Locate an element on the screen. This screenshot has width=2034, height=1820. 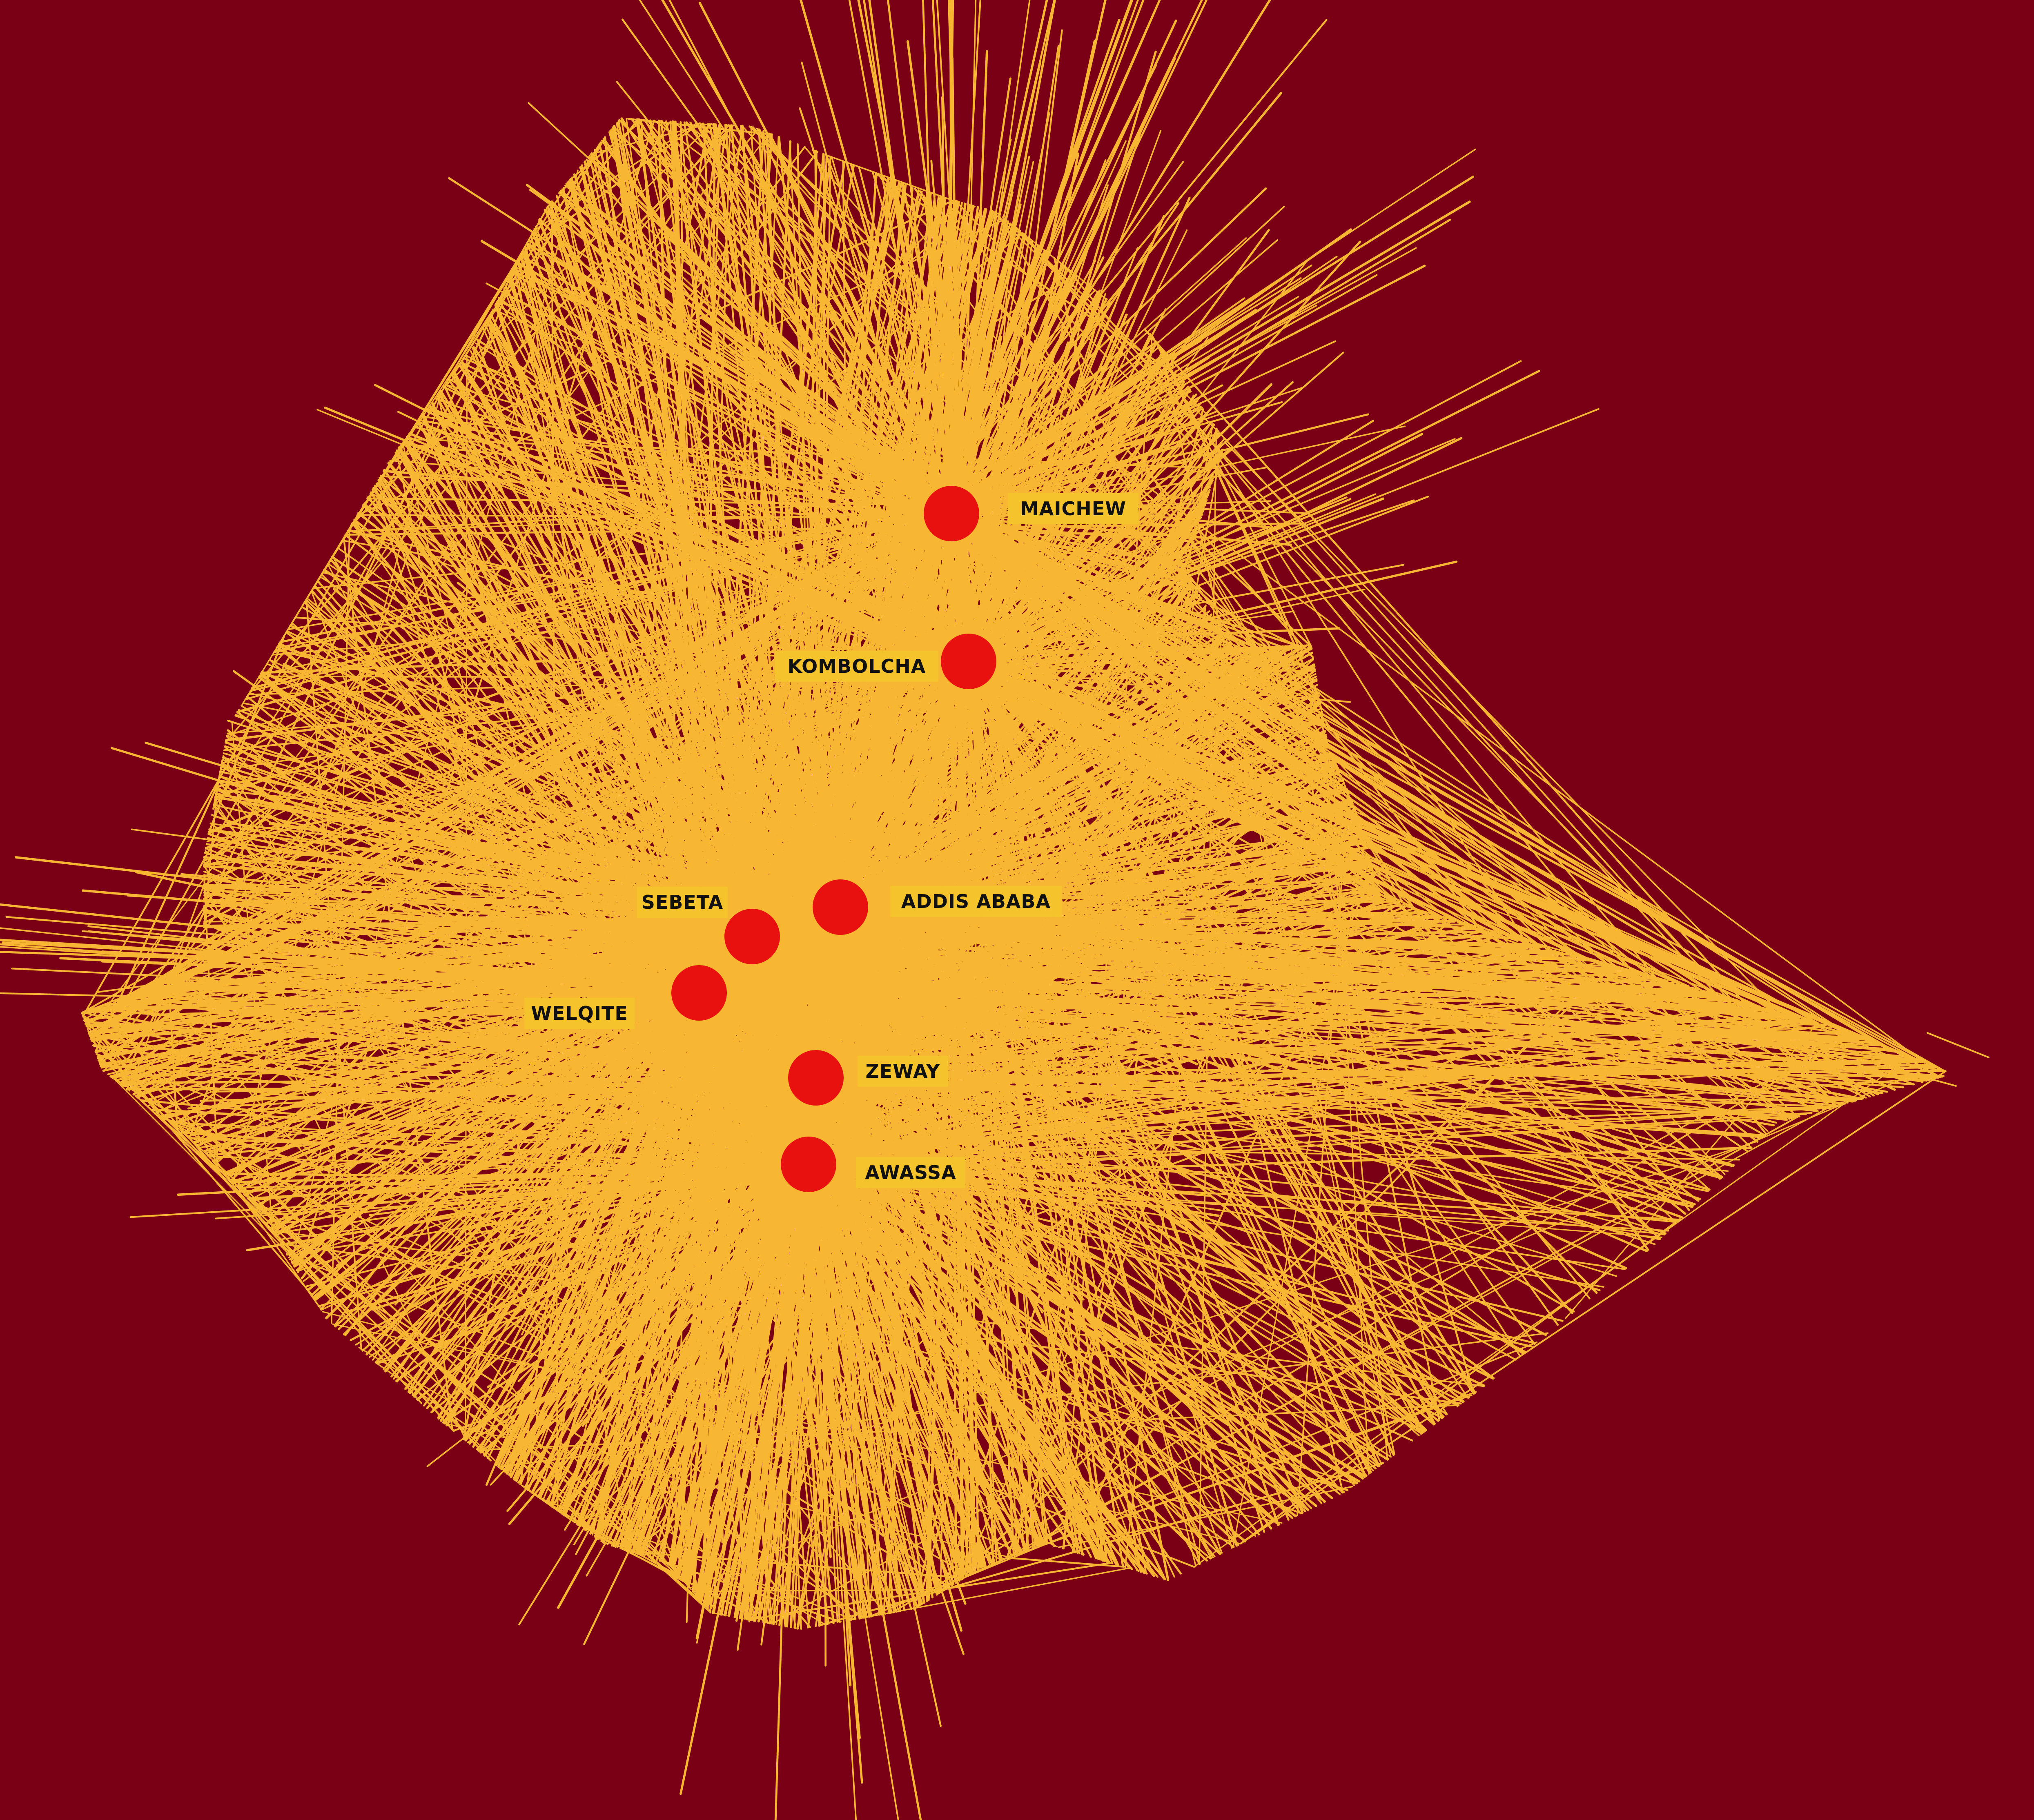
city-welqite: WELQITE is located at coordinates (625, 997).